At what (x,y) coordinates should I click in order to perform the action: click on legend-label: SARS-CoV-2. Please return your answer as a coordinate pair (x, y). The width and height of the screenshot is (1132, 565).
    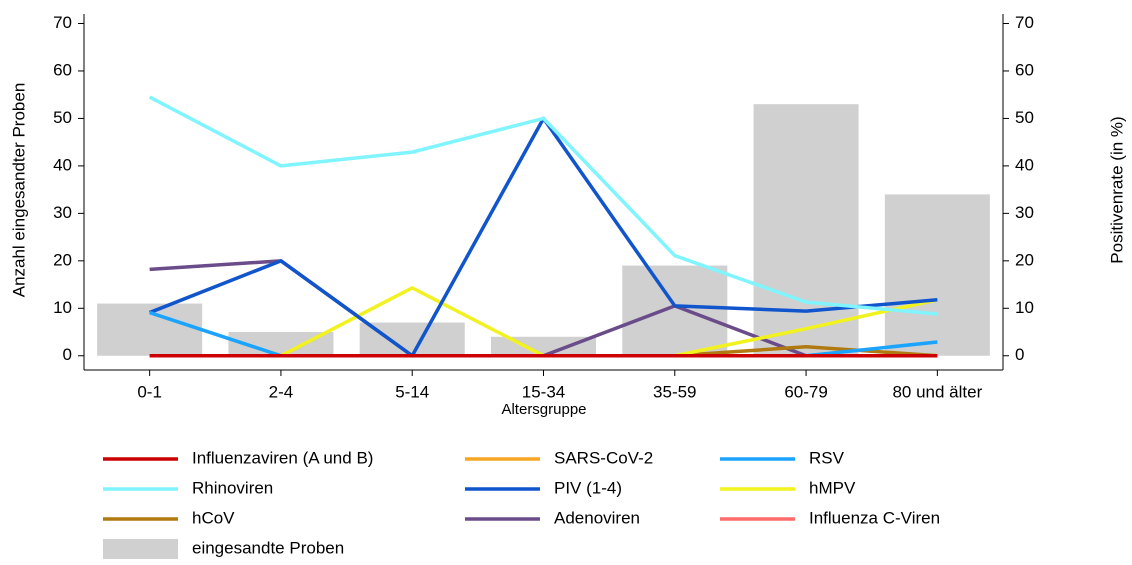
    Looking at the image, I should click on (603, 457).